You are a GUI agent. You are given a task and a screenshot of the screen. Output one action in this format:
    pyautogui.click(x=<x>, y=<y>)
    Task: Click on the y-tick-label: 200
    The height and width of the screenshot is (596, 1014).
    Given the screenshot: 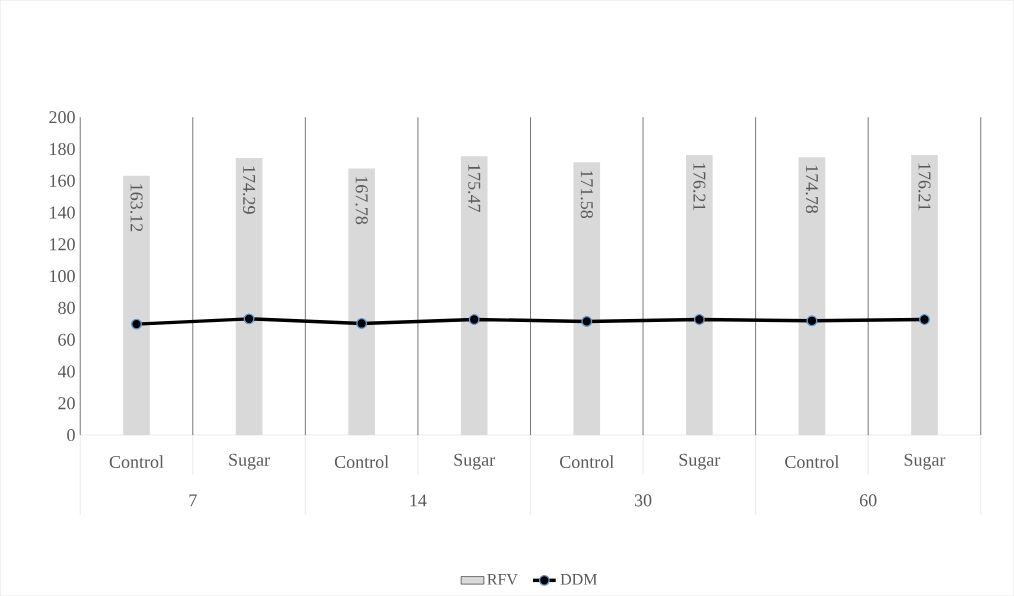 What is the action you would take?
    pyautogui.click(x=62, y=117)
    